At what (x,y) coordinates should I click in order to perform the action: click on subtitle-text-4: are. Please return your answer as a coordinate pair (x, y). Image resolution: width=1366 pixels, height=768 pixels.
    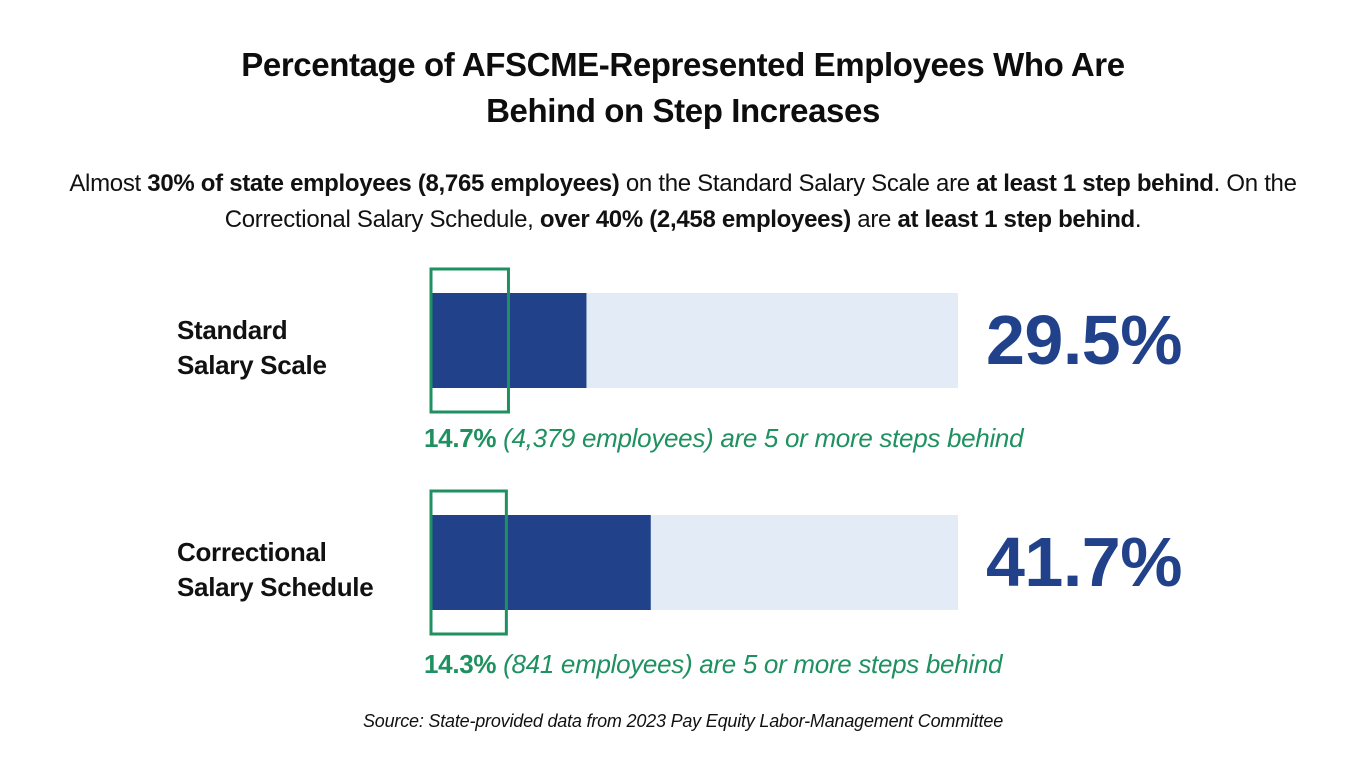
    Looking at the image, I should click on (874, 219).